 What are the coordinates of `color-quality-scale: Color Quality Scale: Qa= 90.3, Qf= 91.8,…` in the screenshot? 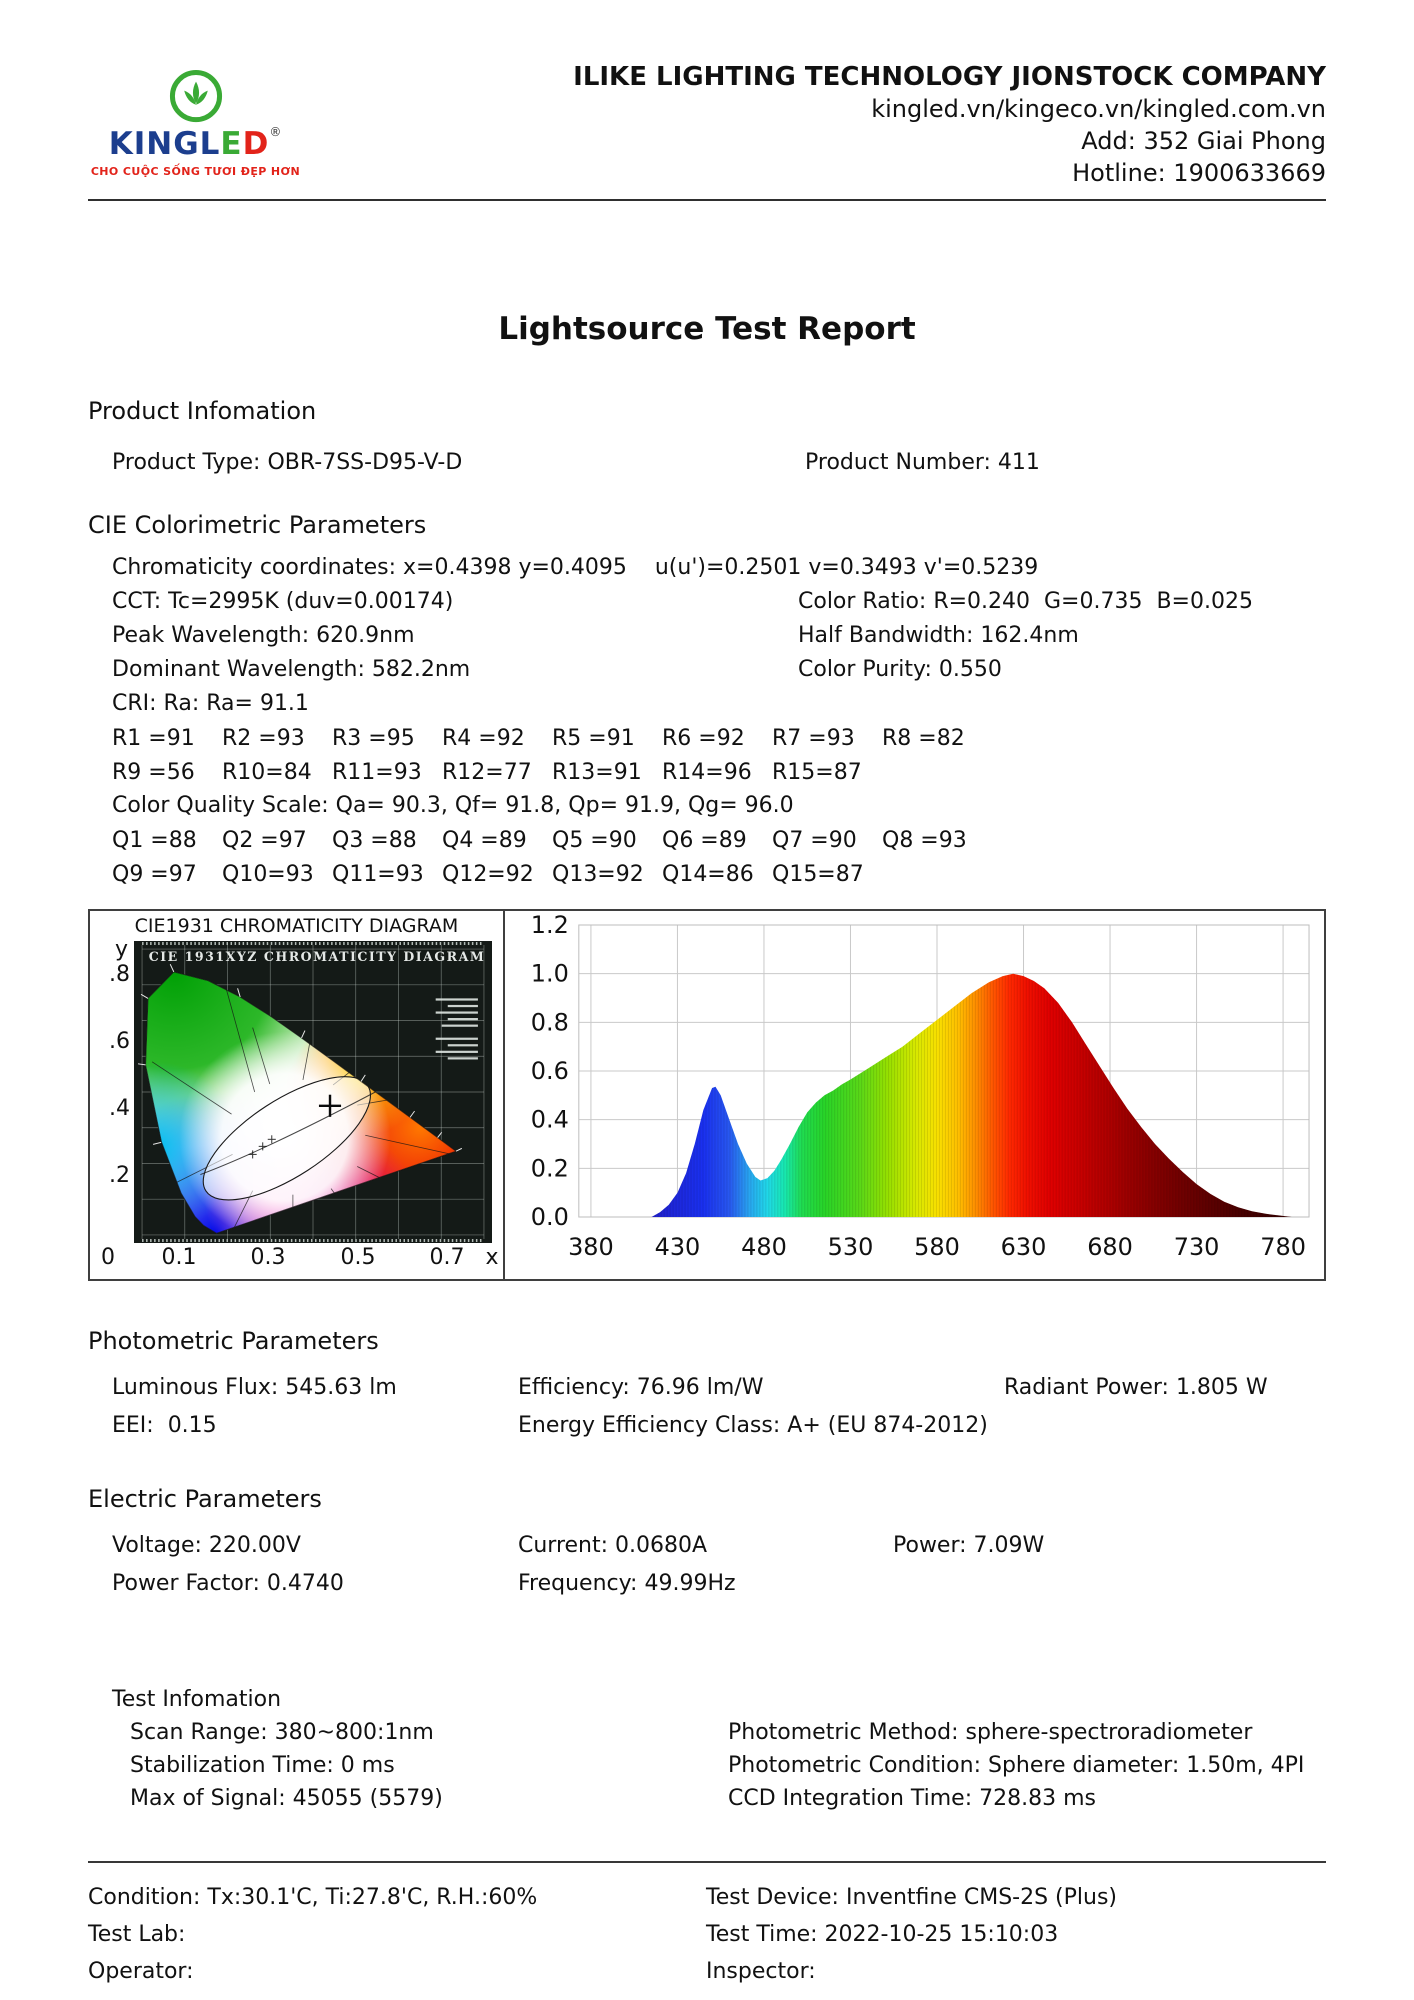 It's located at (453, 806).